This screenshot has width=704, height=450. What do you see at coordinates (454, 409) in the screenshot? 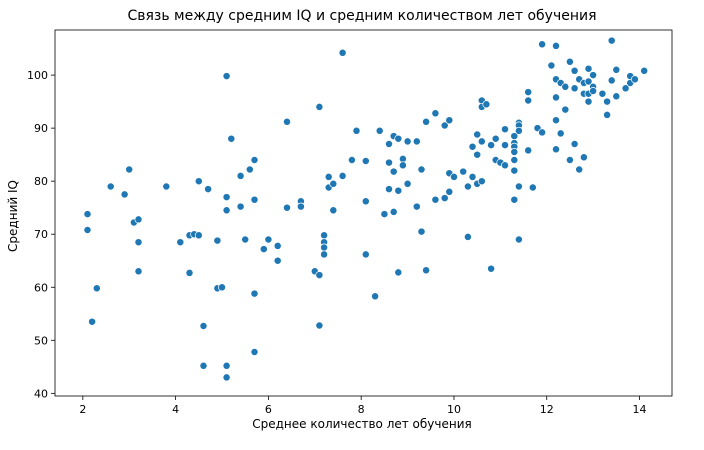
I see `x-tick-label: 10` at bounding box center [454, 409].